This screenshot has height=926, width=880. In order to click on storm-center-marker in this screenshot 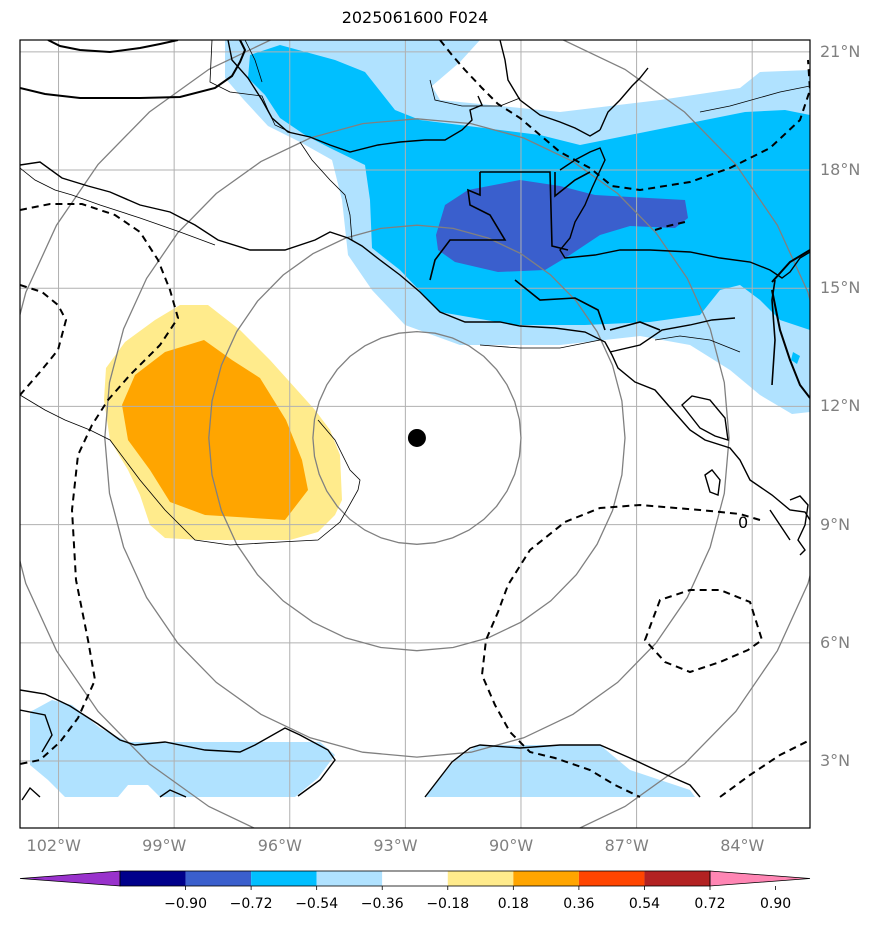, I will do `click(416, 437)`.